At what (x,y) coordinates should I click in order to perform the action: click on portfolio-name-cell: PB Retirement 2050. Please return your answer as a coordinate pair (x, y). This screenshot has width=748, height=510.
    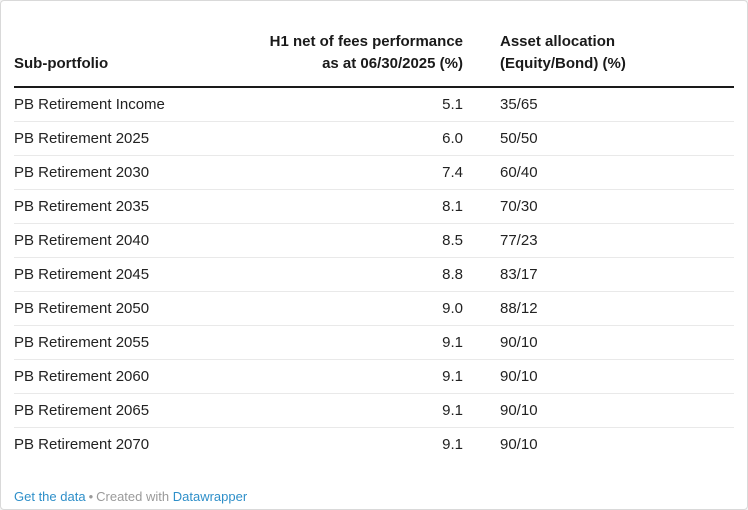
    Looking at the image, I should click on (124, 308).